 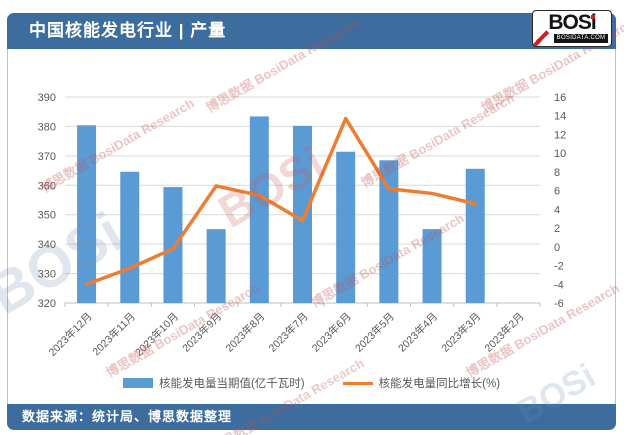 I want to click on x-tick-label: 2023年10月, so click(x=156, y=334).